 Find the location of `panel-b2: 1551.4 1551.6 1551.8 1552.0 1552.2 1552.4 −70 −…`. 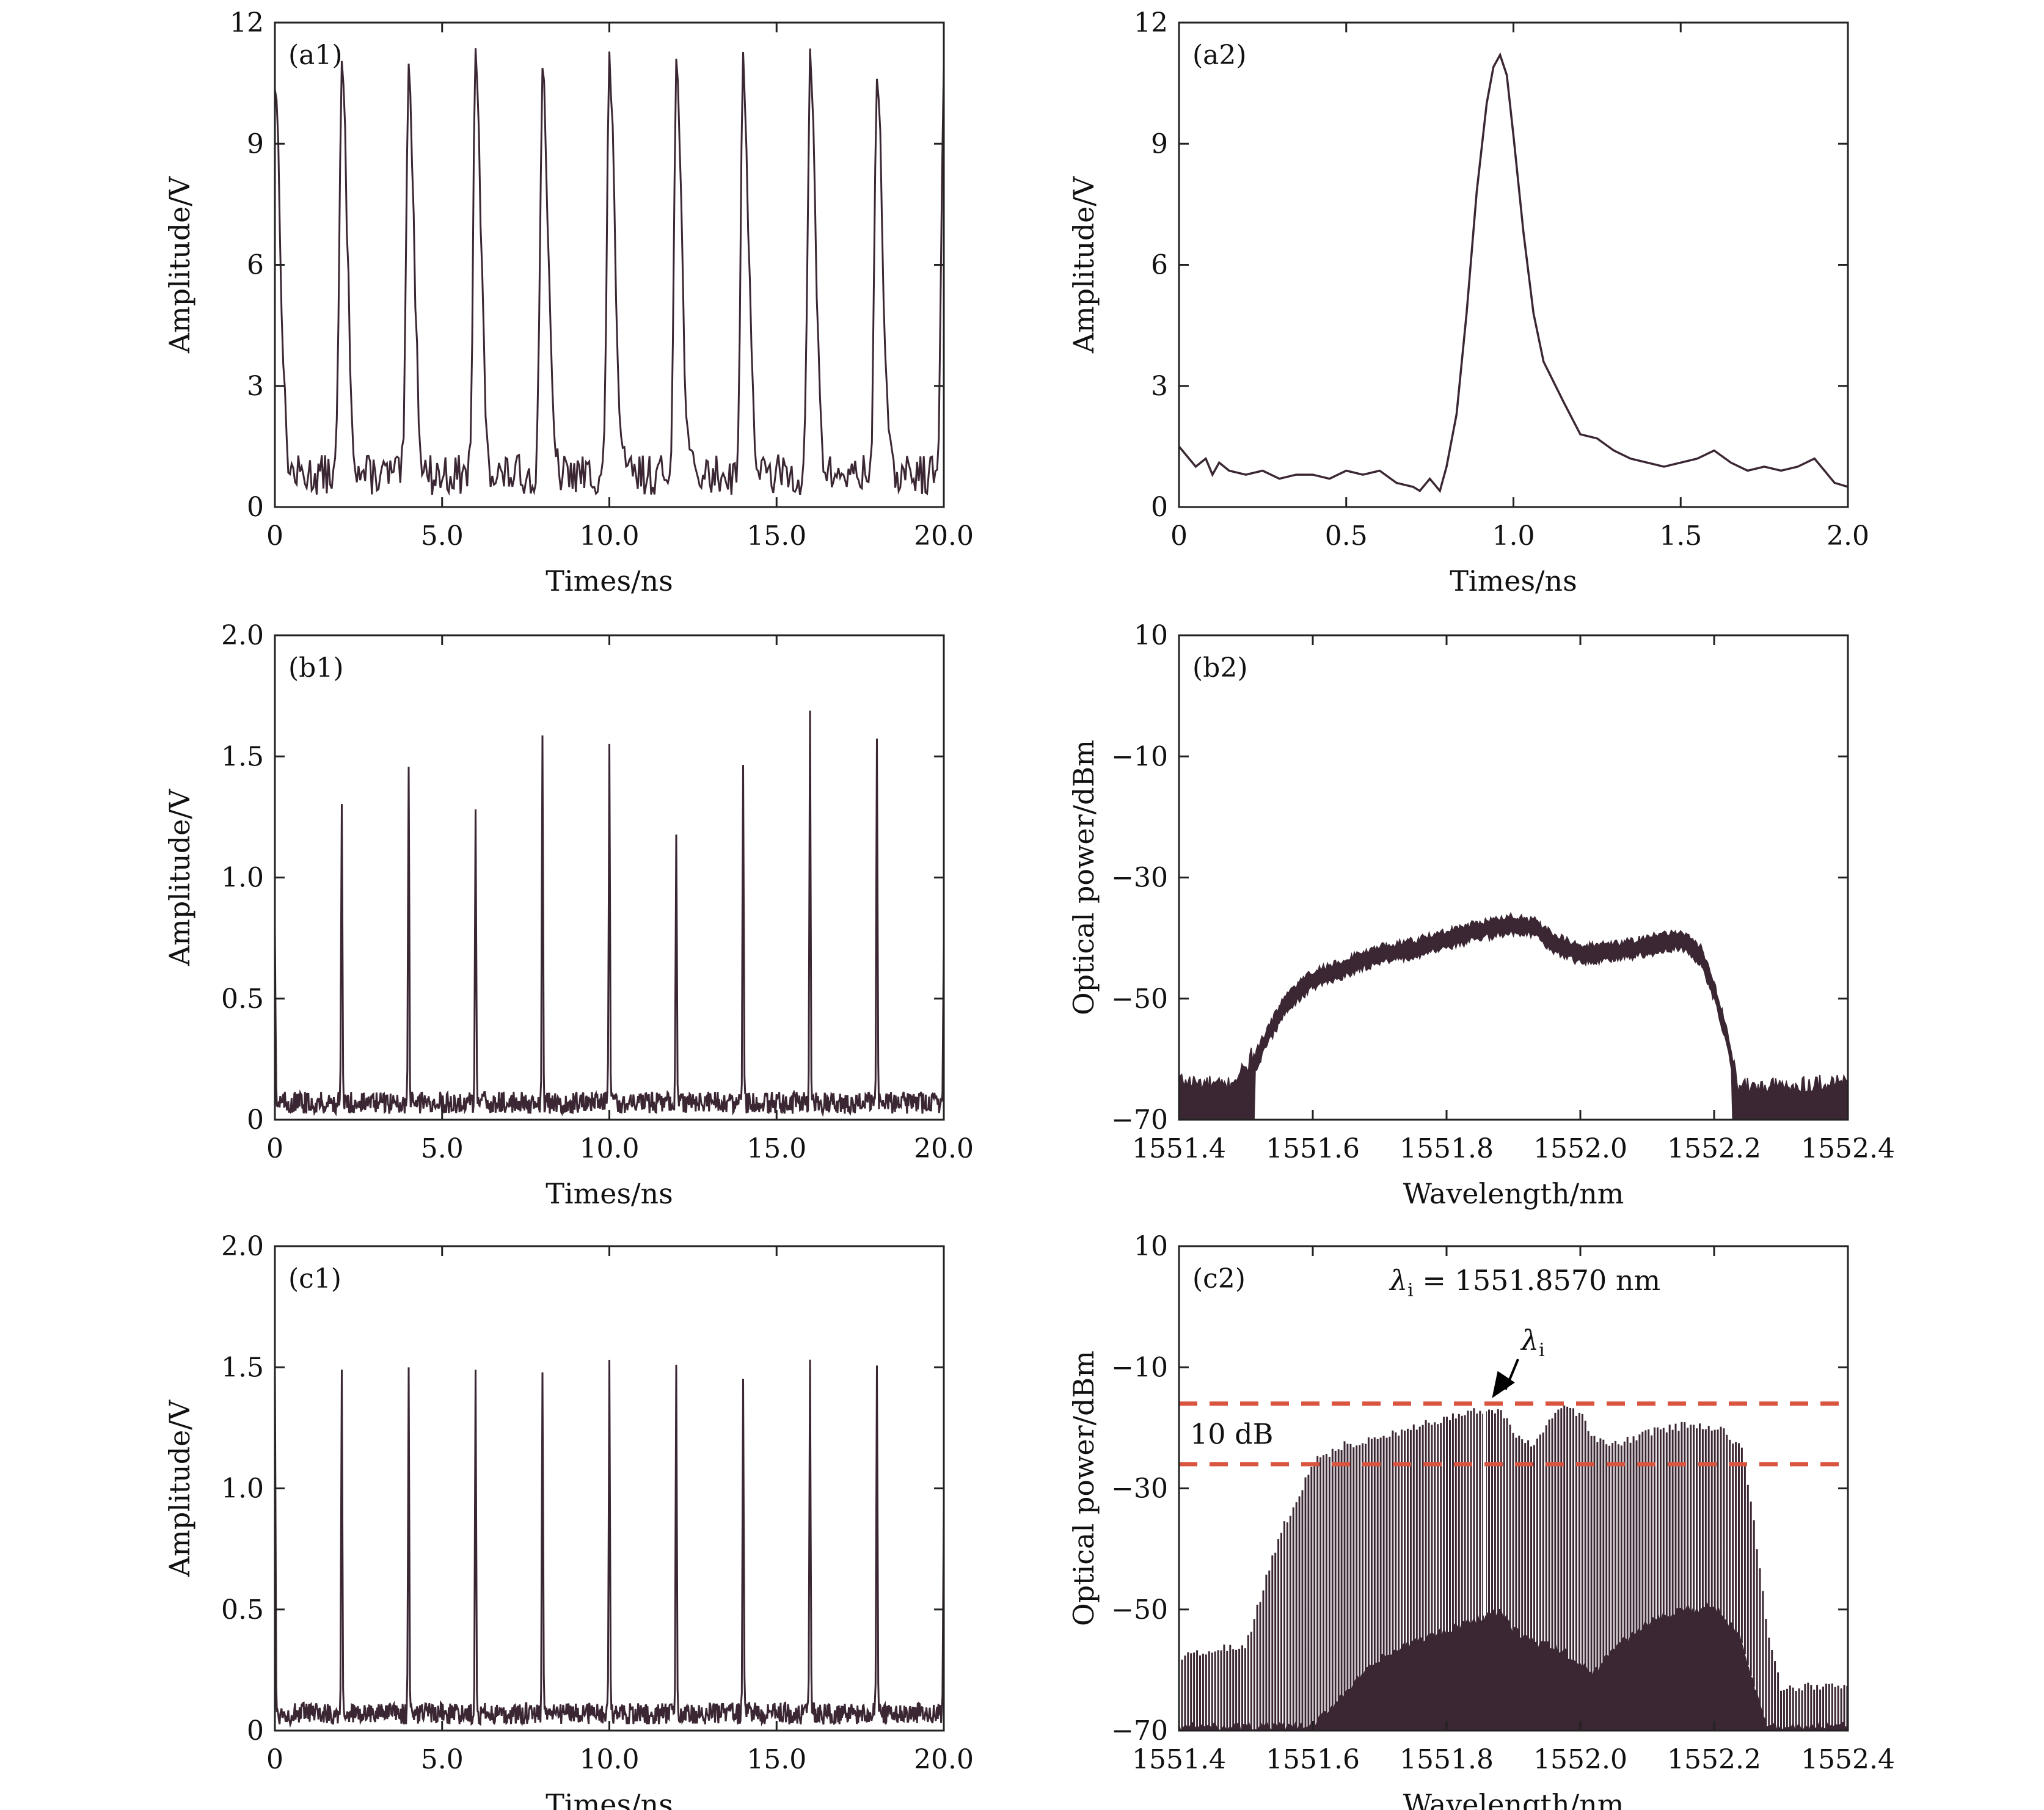

panel-b2: 1551.4 1551.6 1551.8 1552.0 1552.2 1552.4 −70 −… is located at coordinates (1481, 915).